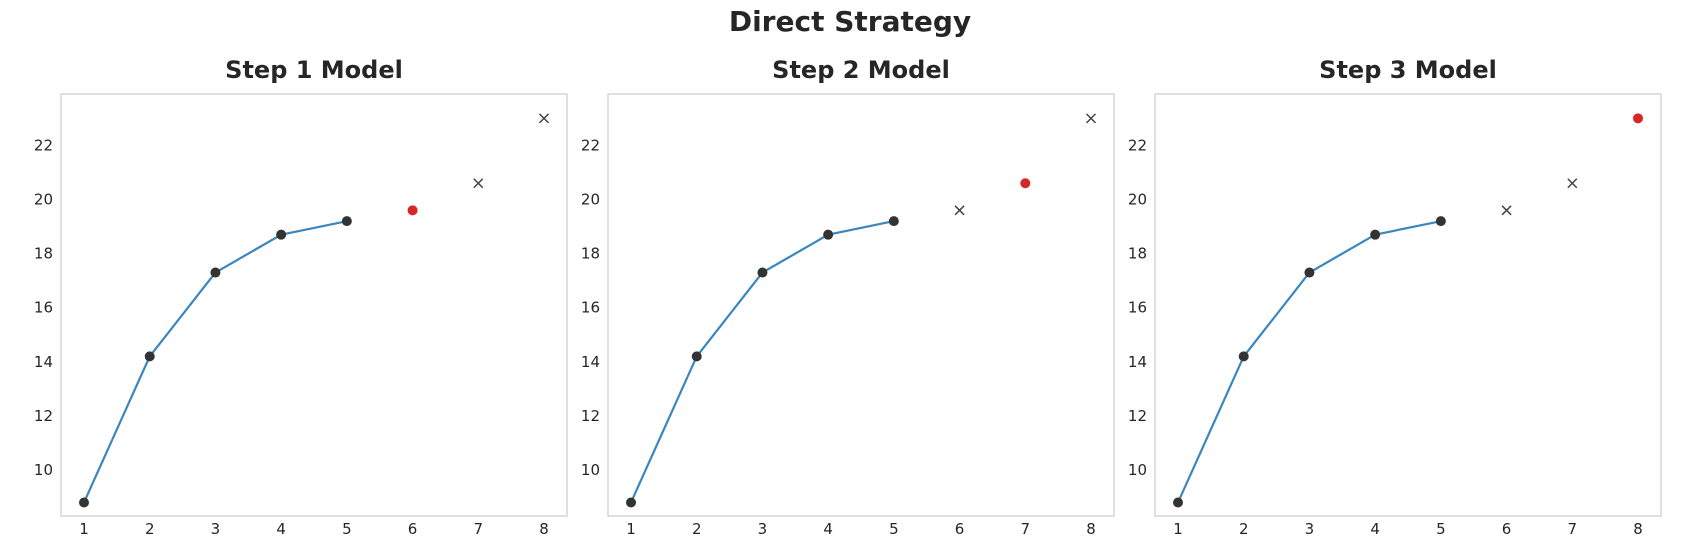 This screenshot has height=540, width=1700. Describe the element at coordinates (850, 21) in the screenshot. I see `figure-title: Direct Strategy` at that location.